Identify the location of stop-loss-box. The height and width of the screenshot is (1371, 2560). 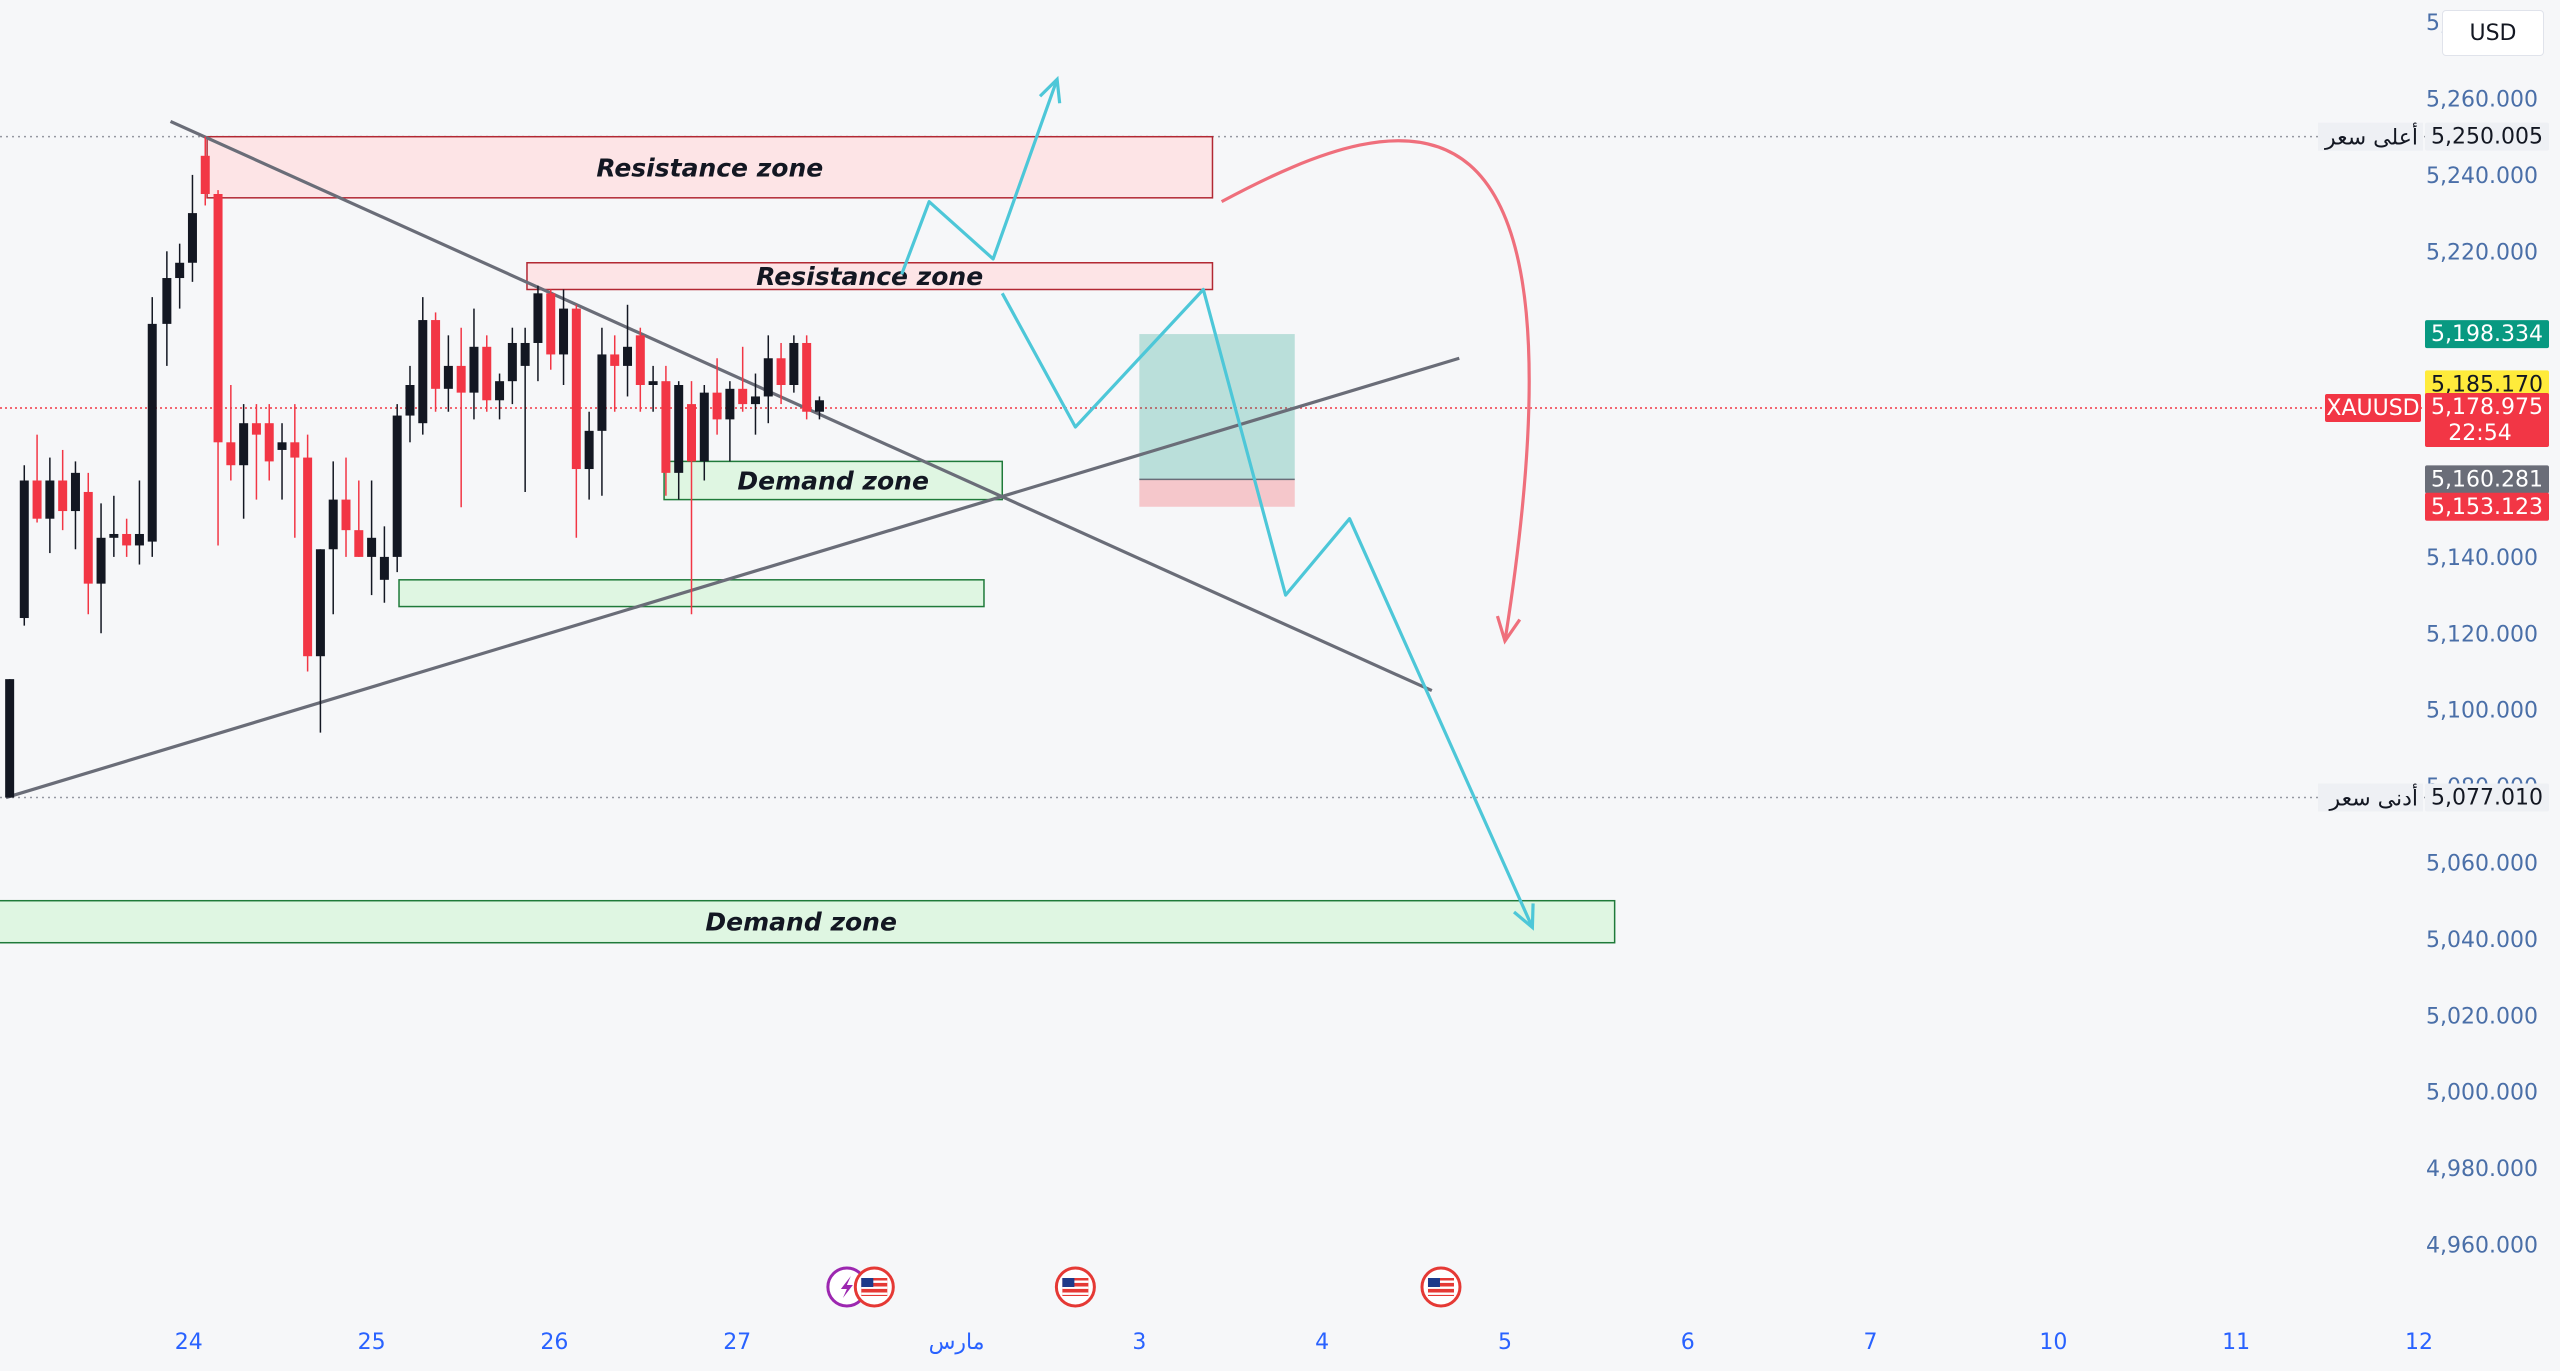
(1217, 493).